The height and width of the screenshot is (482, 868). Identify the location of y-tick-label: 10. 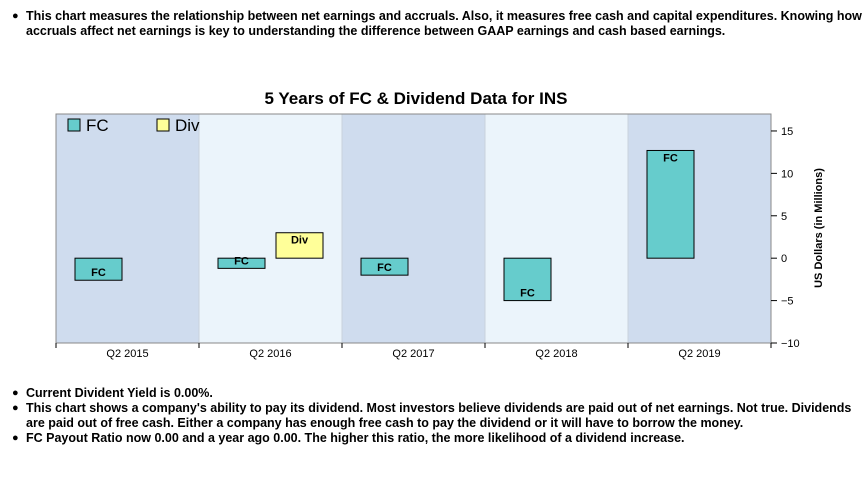
(787, 174).